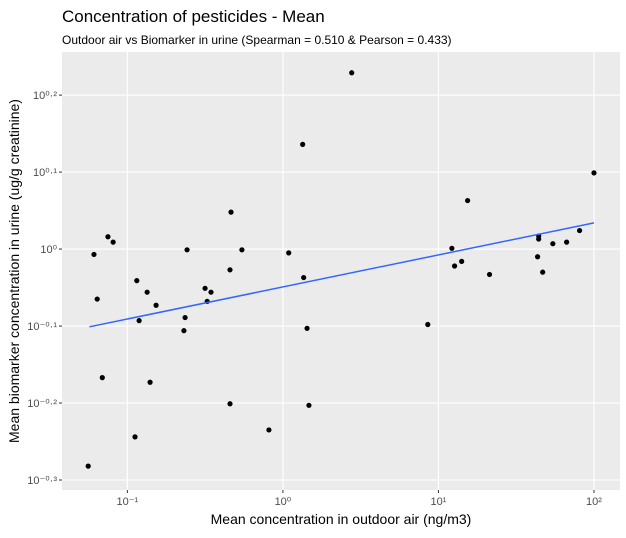  I want to click on x-tick-label: 10⁰, so click(283, 502).